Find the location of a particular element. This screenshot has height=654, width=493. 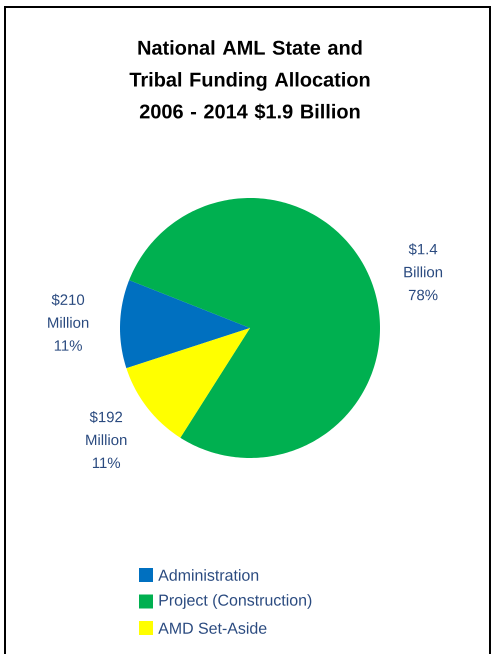

chart-title: National AML State and Tribal Funding Allocation 2006 - 2014 $1.9 Billion is located at coordinates (250, 80).